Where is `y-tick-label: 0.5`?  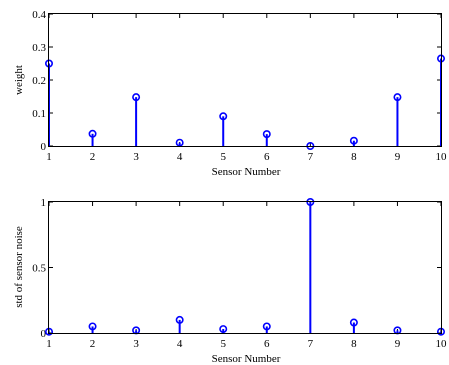 y-tick-label: 0.5 is located at coordinates (39, 269).